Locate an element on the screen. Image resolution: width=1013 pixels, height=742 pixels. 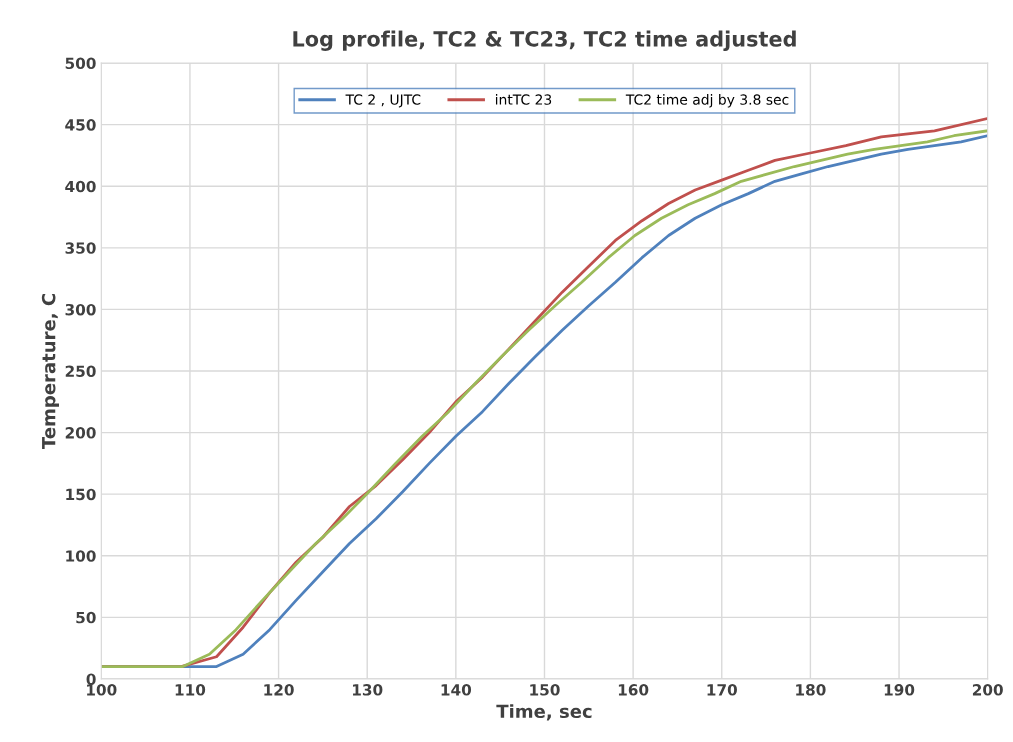
y-tick-label: 450 is located at coordinates (80, 125).